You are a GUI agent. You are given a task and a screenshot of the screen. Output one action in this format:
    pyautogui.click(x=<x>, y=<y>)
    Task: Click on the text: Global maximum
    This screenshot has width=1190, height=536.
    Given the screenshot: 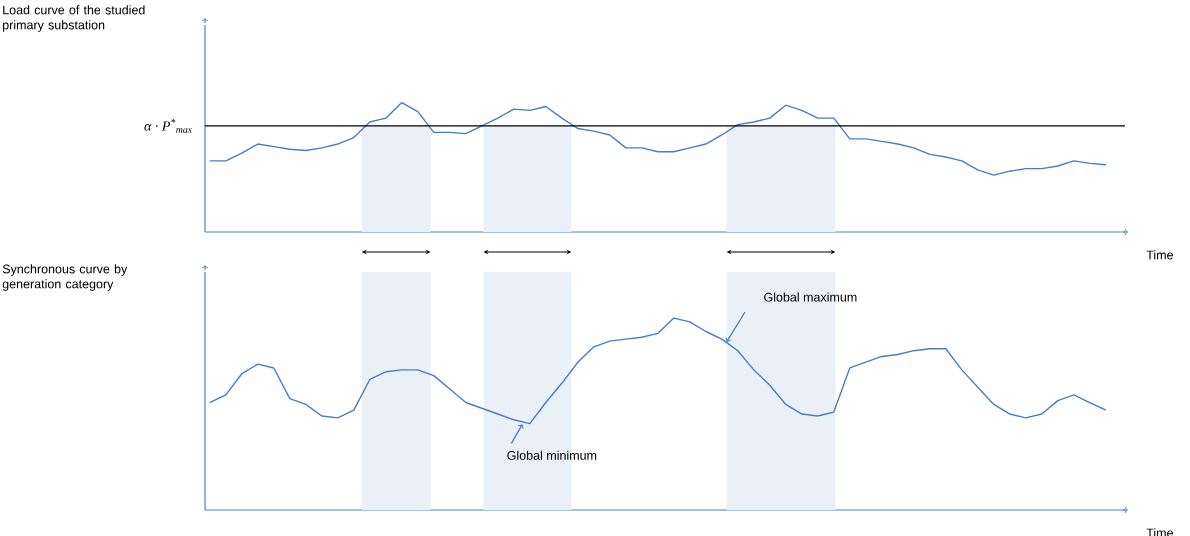 What is the action you would take?
    pyautogui.click(x=810, y=297)
    